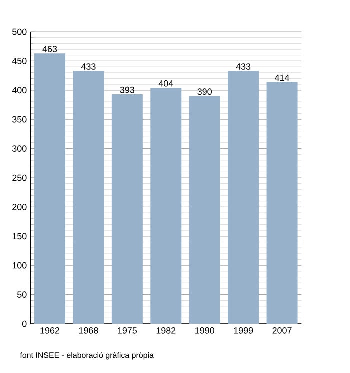 This screenshot has height=373, width=350. What do you see at coordinates (127, 90) in the screenshot?
I see `data-label: 393` at bounding box center [127, 90].